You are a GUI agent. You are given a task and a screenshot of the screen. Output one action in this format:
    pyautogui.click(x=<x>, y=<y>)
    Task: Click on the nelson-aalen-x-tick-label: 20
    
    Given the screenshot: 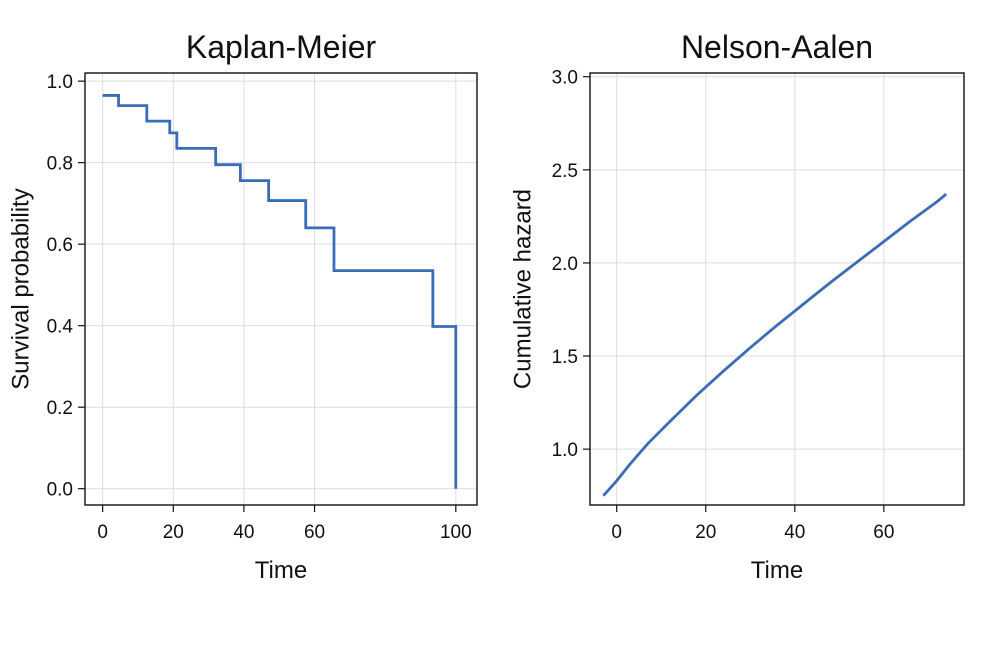 What is the action you would take?
    pyautogui.click(x=705, y=532)
    